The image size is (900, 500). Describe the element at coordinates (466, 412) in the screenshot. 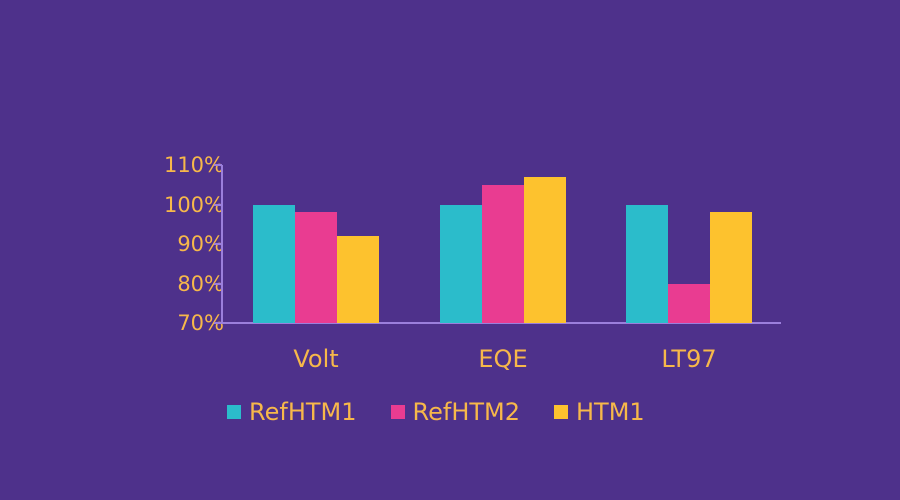

I see `legend-label: RefHTM2` at that location.